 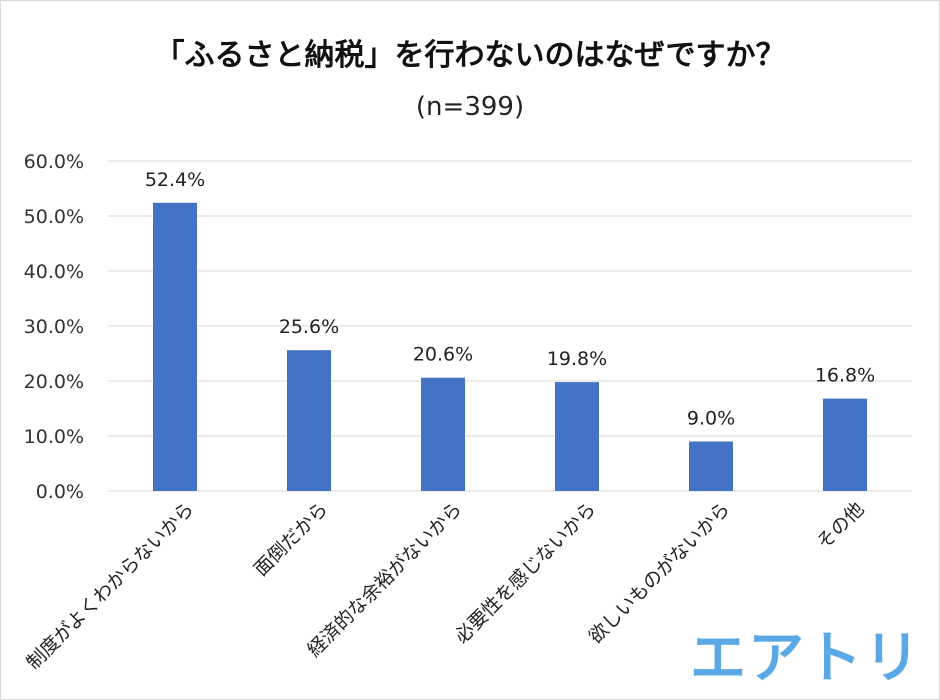 What do you see at coordinates (711, 419) in the screenshot?
I see `data-label: 9.0%` at bounding box center [711, 419].